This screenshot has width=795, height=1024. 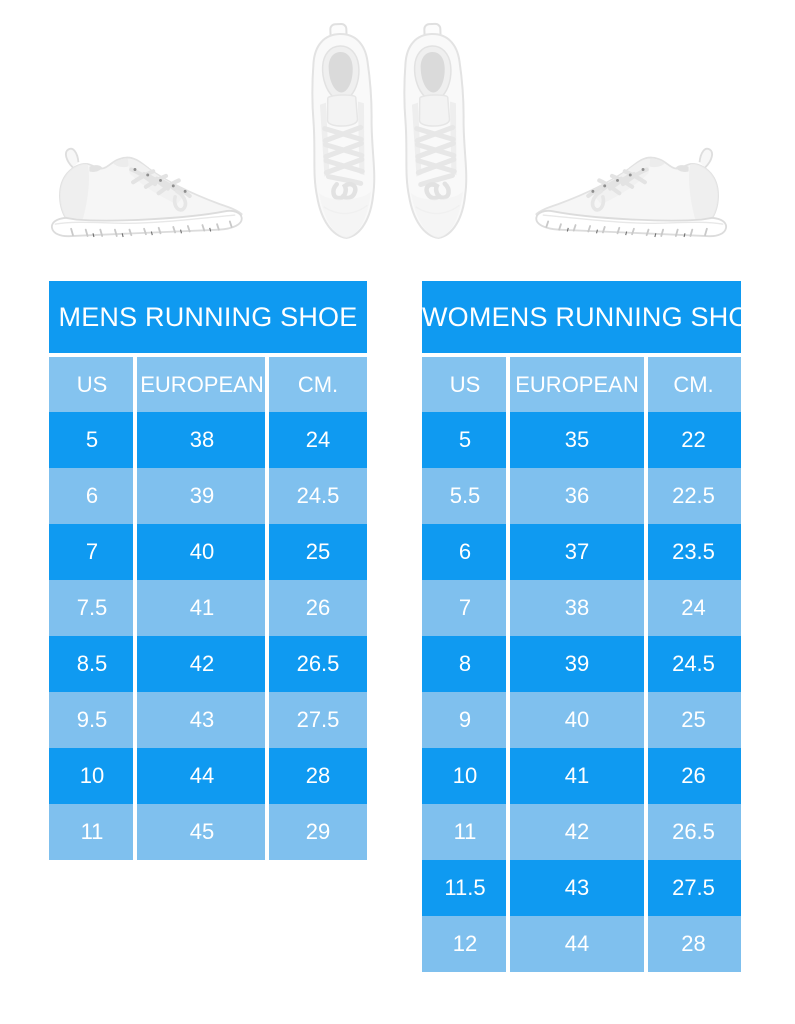 I want to click on table-row: 11 42 26.5, so click(x=581, y=832).